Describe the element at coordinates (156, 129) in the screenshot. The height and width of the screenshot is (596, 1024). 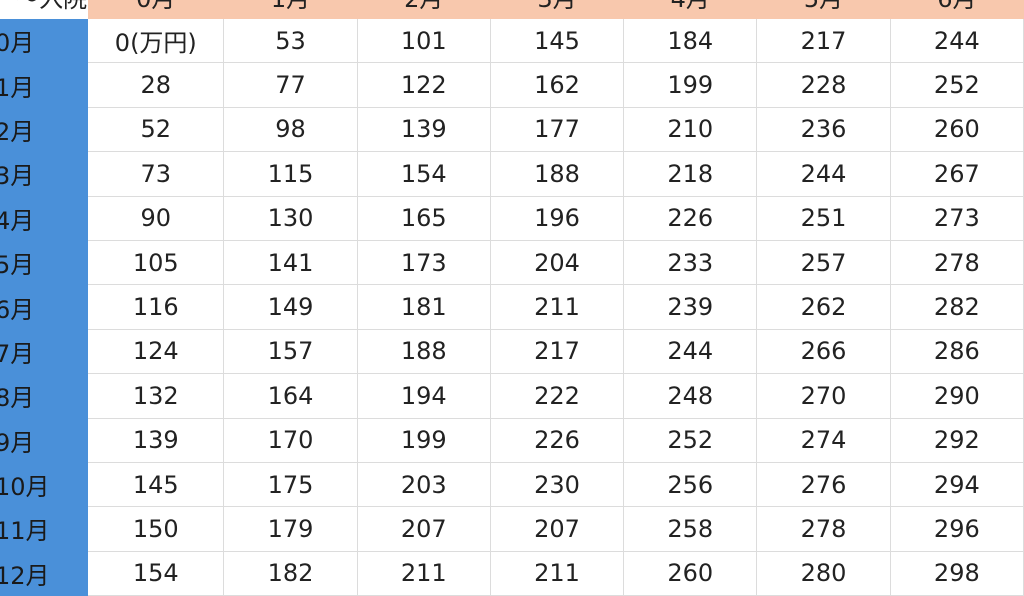
I see `table-cell: 52` at that location.